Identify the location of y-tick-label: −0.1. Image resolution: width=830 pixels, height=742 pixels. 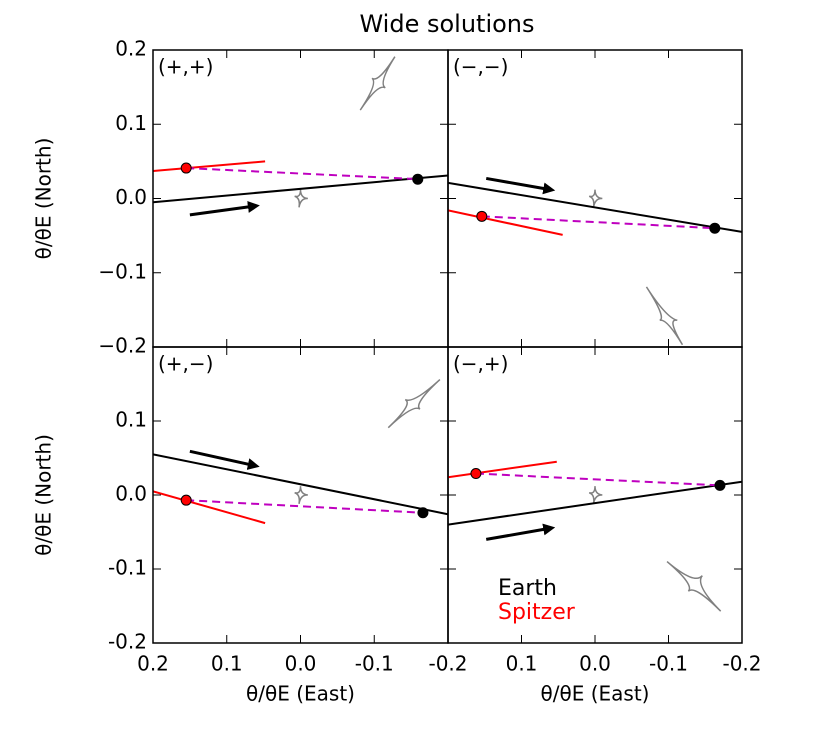
(122, 271).